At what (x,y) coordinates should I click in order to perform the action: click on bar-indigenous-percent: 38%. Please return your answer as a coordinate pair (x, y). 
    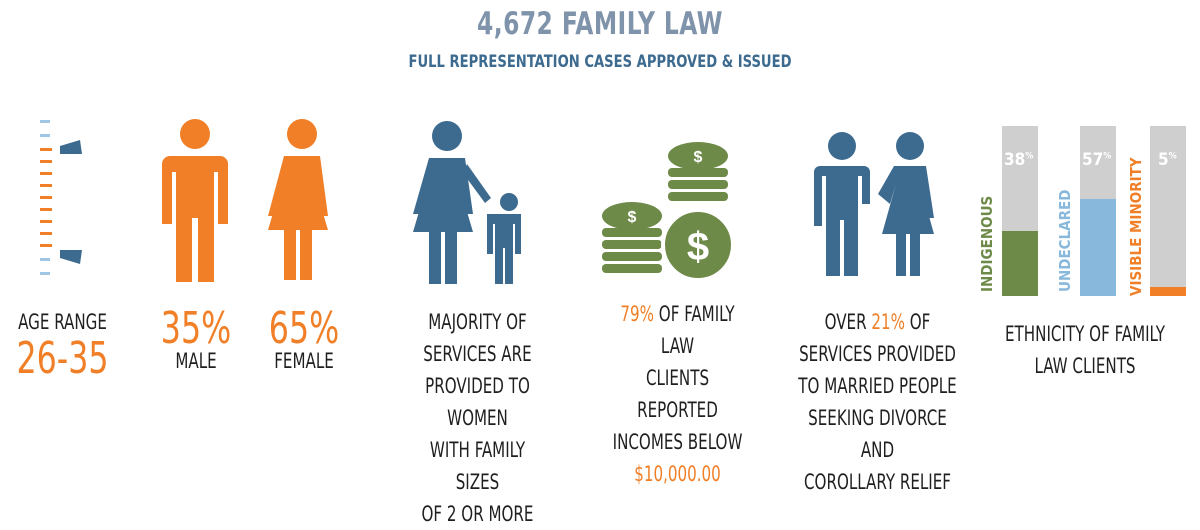
    Looking at the image, I should click on (1019, 160).